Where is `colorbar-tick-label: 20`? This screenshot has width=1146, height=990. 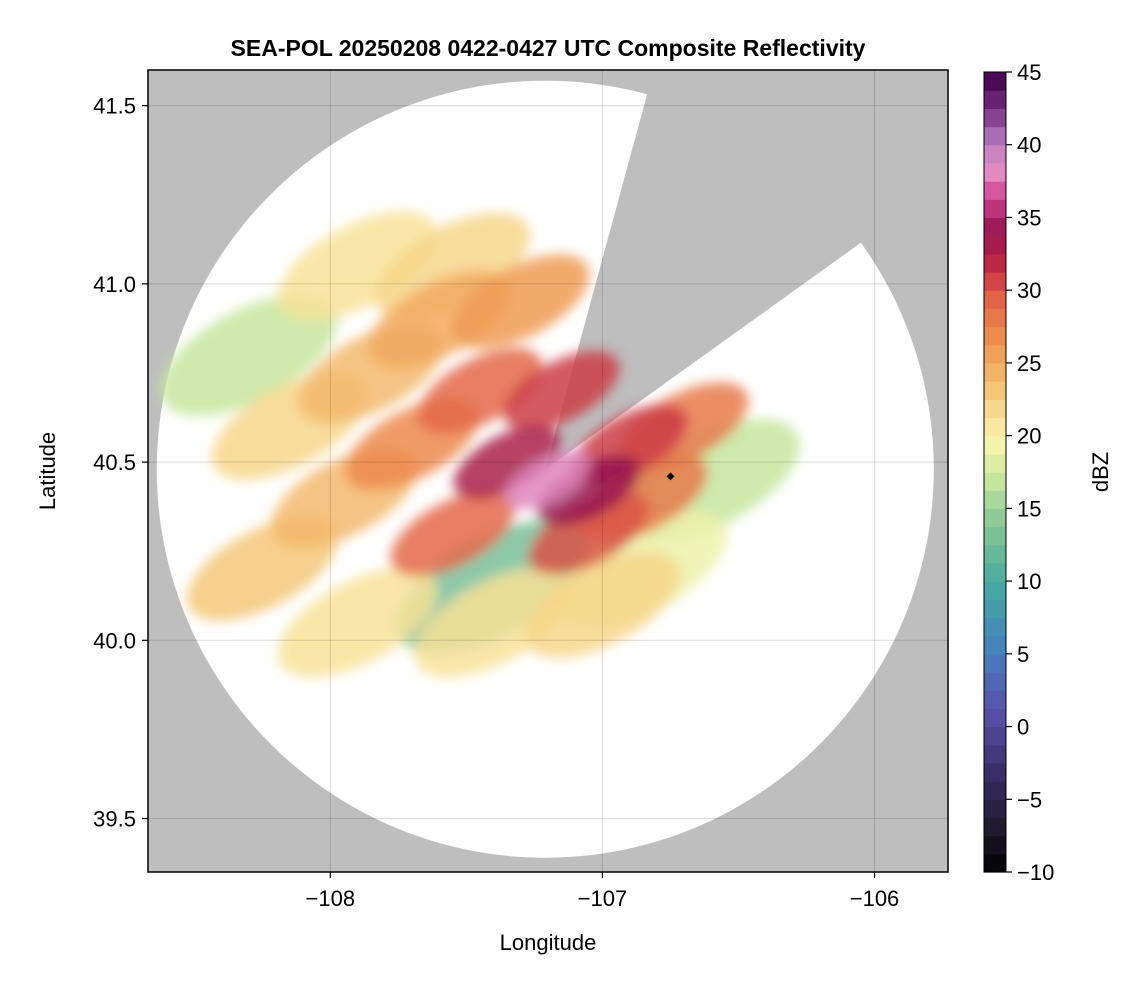 colorbar-tick-label: 20 is located at coordinates (1029, 436).